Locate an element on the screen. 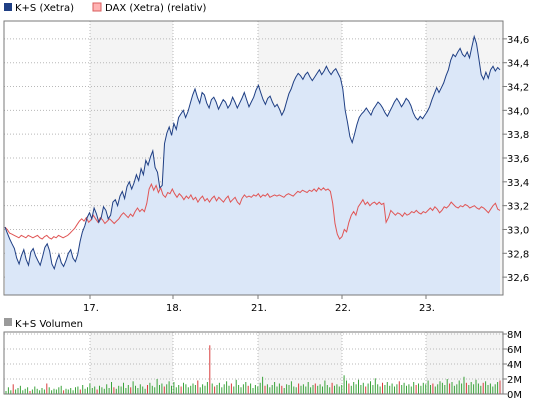  volume-bars is located at coordinates (253, 369).